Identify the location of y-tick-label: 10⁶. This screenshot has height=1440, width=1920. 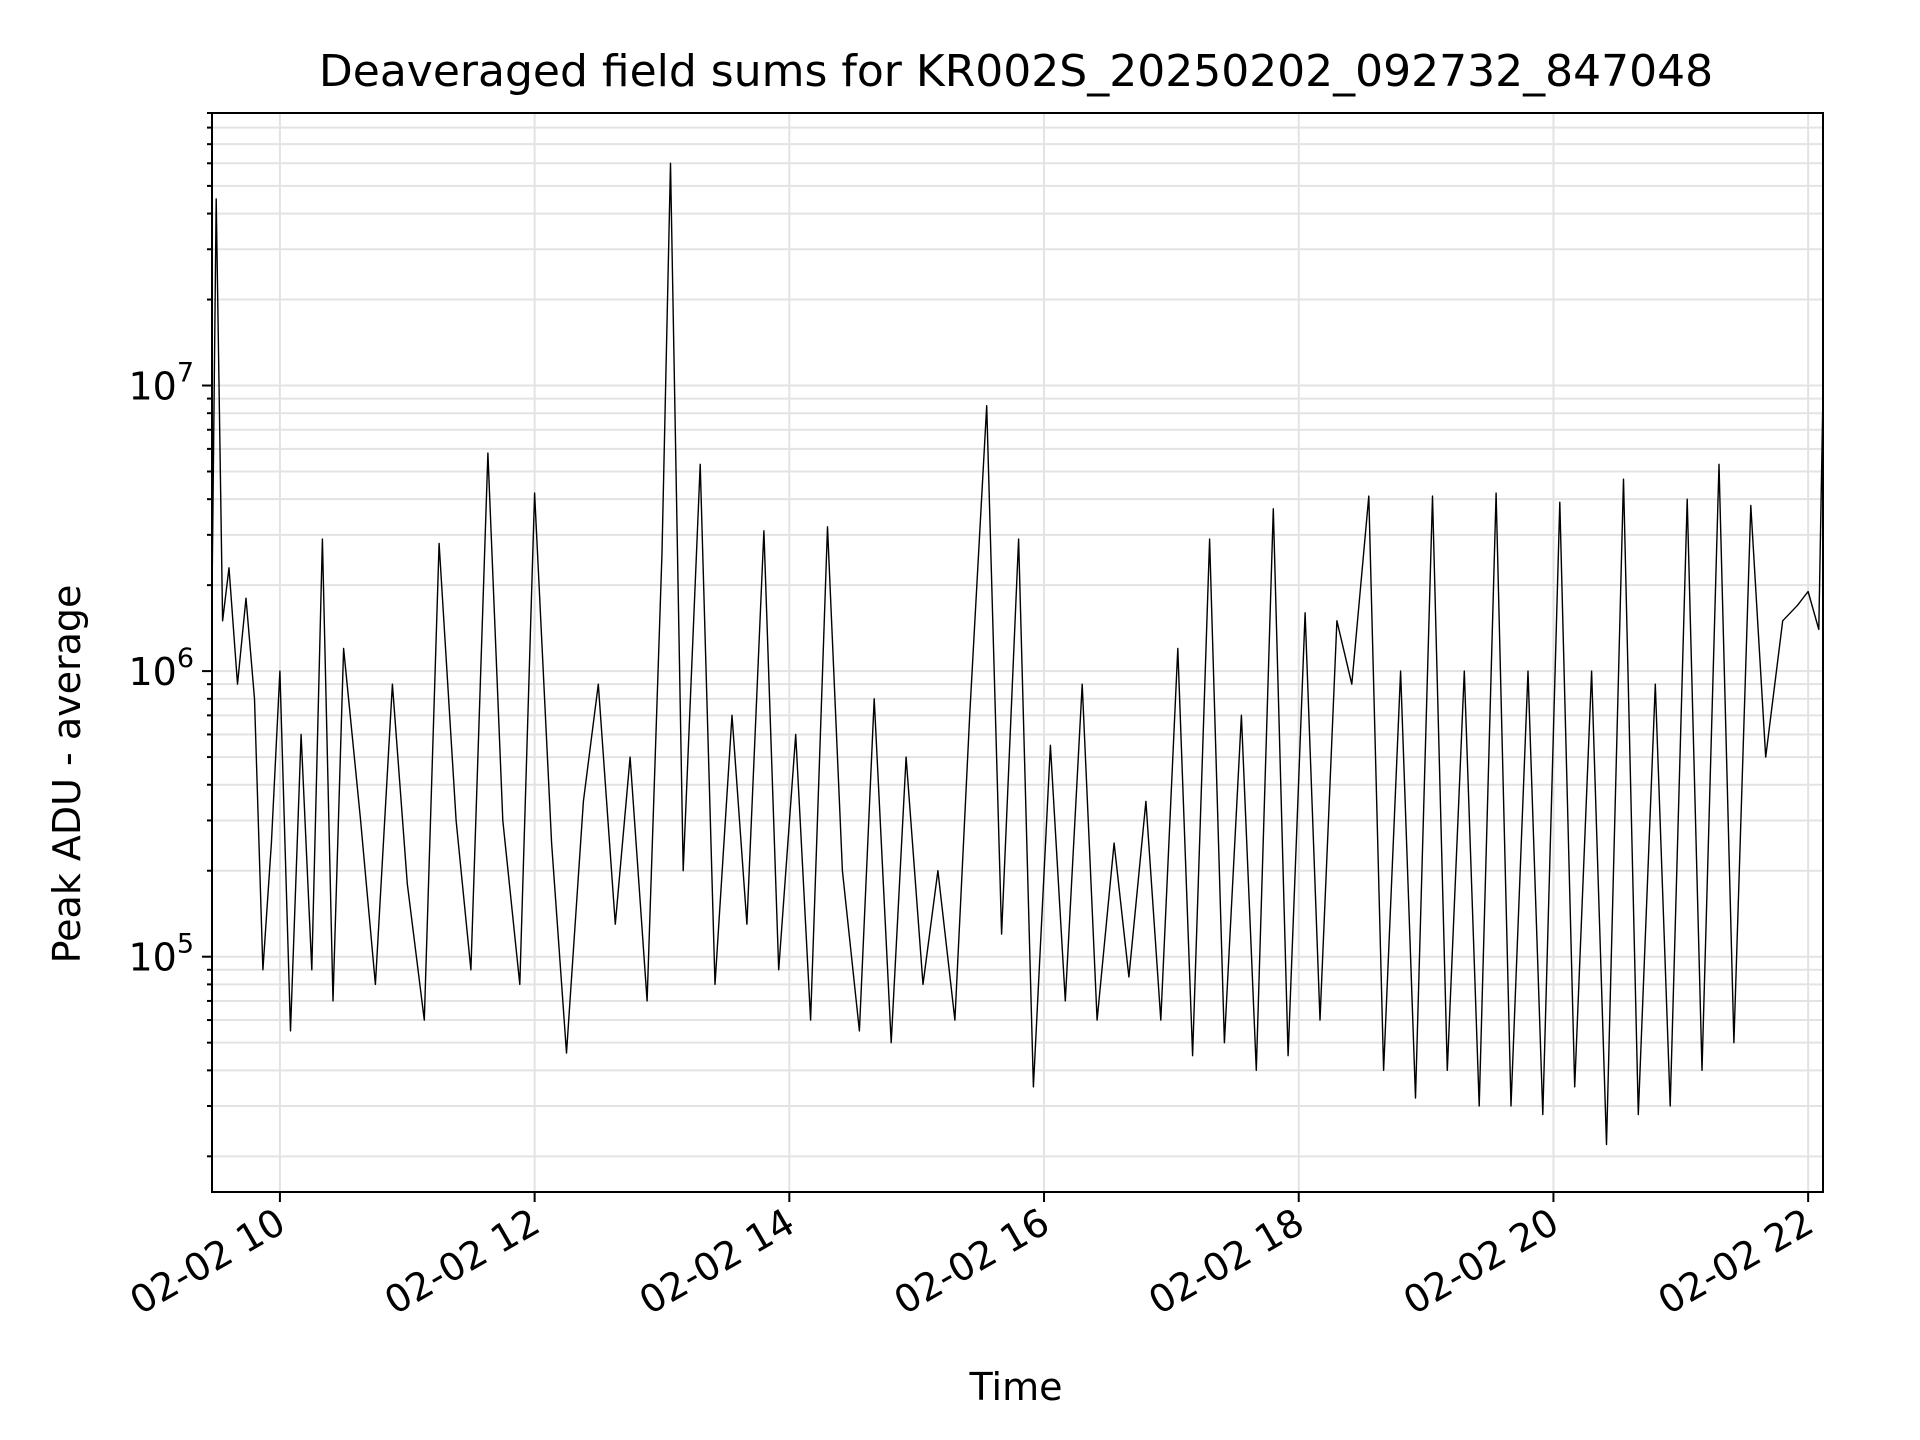
(161, 668).